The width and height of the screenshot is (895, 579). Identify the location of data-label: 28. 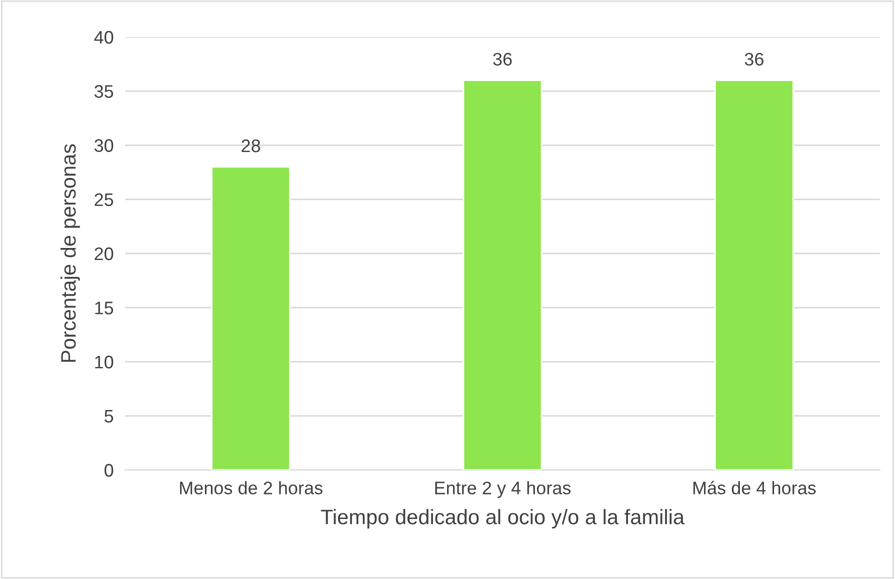
(251, 145).